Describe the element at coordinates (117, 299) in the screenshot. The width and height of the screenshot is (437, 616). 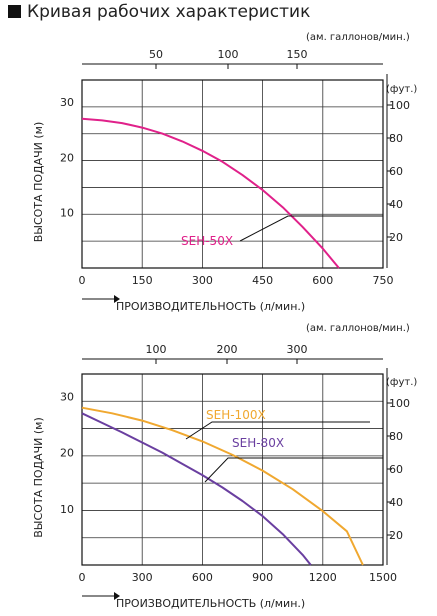
I see `chart1-x-axis-arrowhead-icon` at that location.